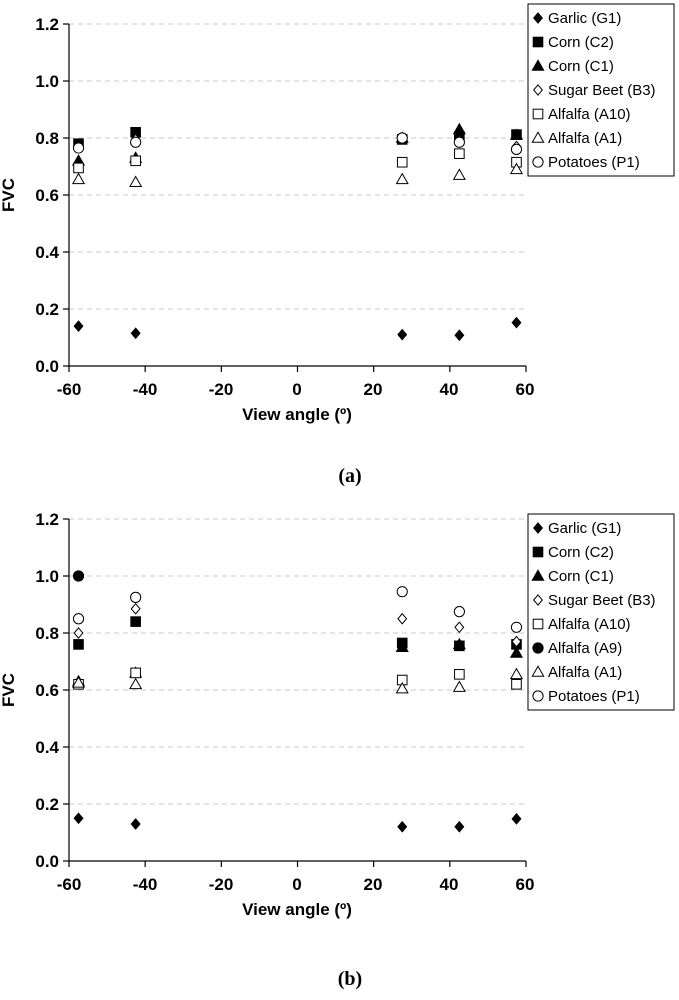 This screenshot has height=1000, width=679. What do you see at coordinates (373, 884) in the screenshot?
I see `panel-b-x-tick-label: 20` at bounding box center [373, 884].